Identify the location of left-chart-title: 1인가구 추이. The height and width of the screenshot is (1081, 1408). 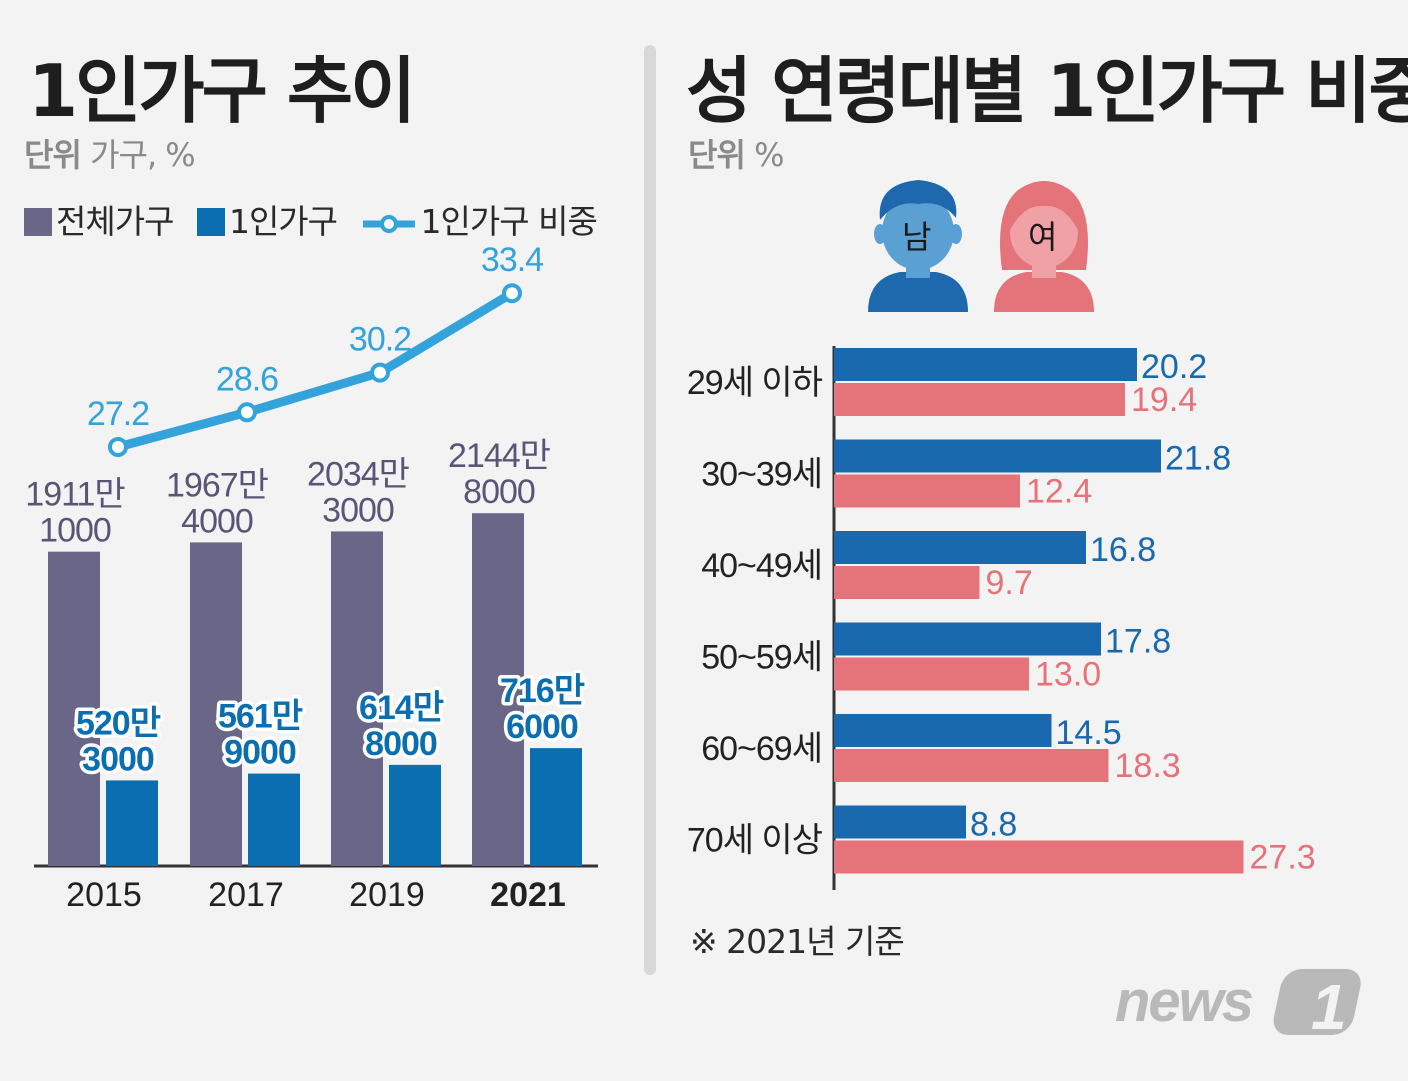
(222, 91).